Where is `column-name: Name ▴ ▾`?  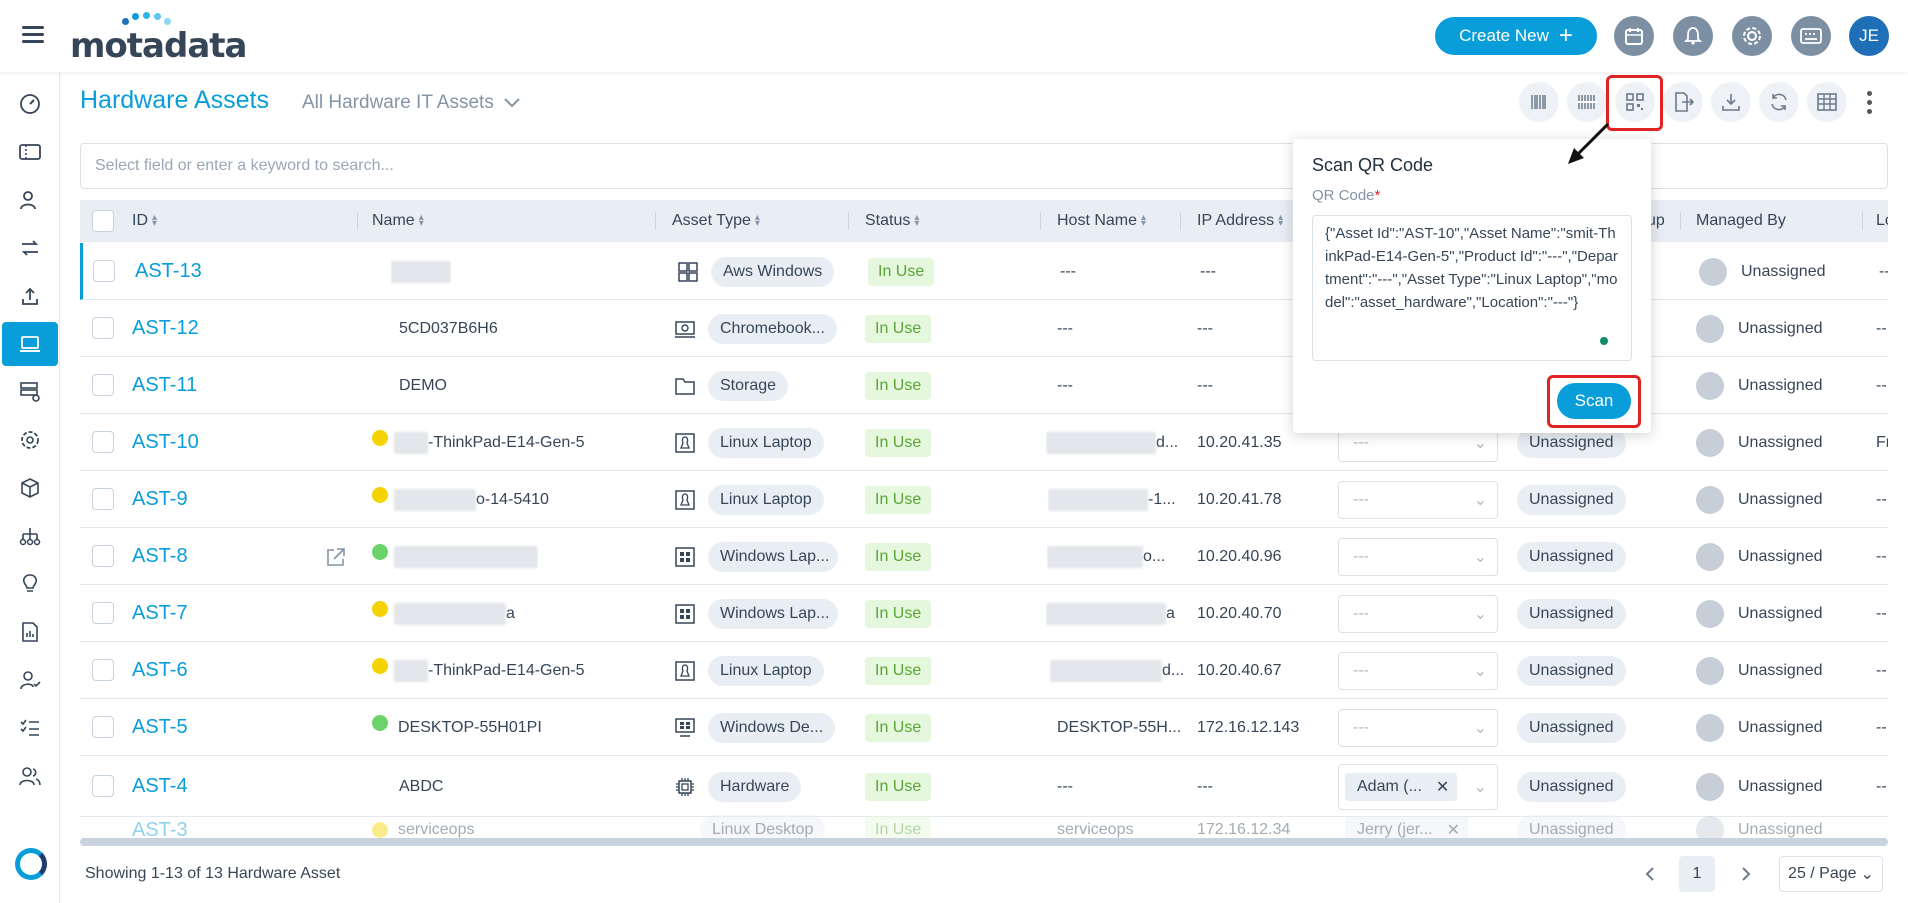
column-name: Name ▴ ▾ is located at coordinates (398, 220).